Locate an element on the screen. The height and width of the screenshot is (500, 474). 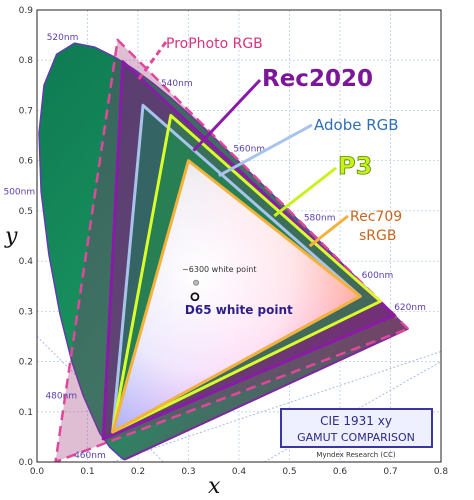
y-tick-label: 0.2 is located at coordinates (26, 363).